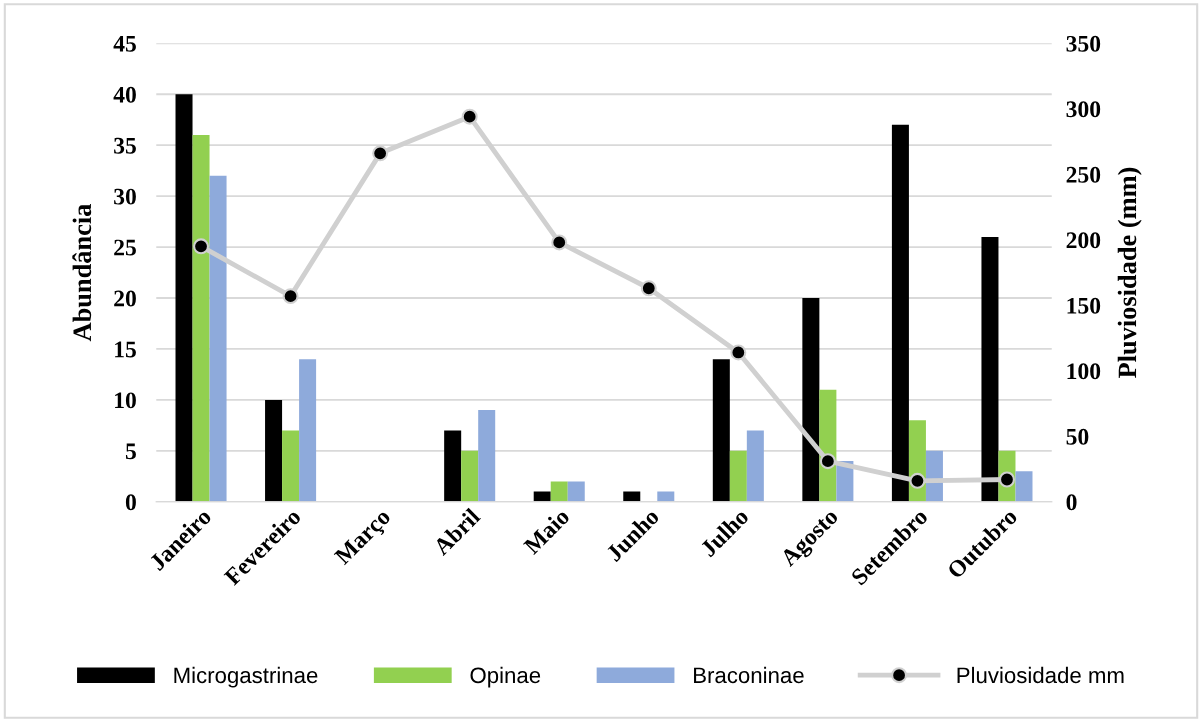 Image resolution: width=1202 pixels, height=722 pixels. I want to click on y-tick-label: 15, so click(125, 349).